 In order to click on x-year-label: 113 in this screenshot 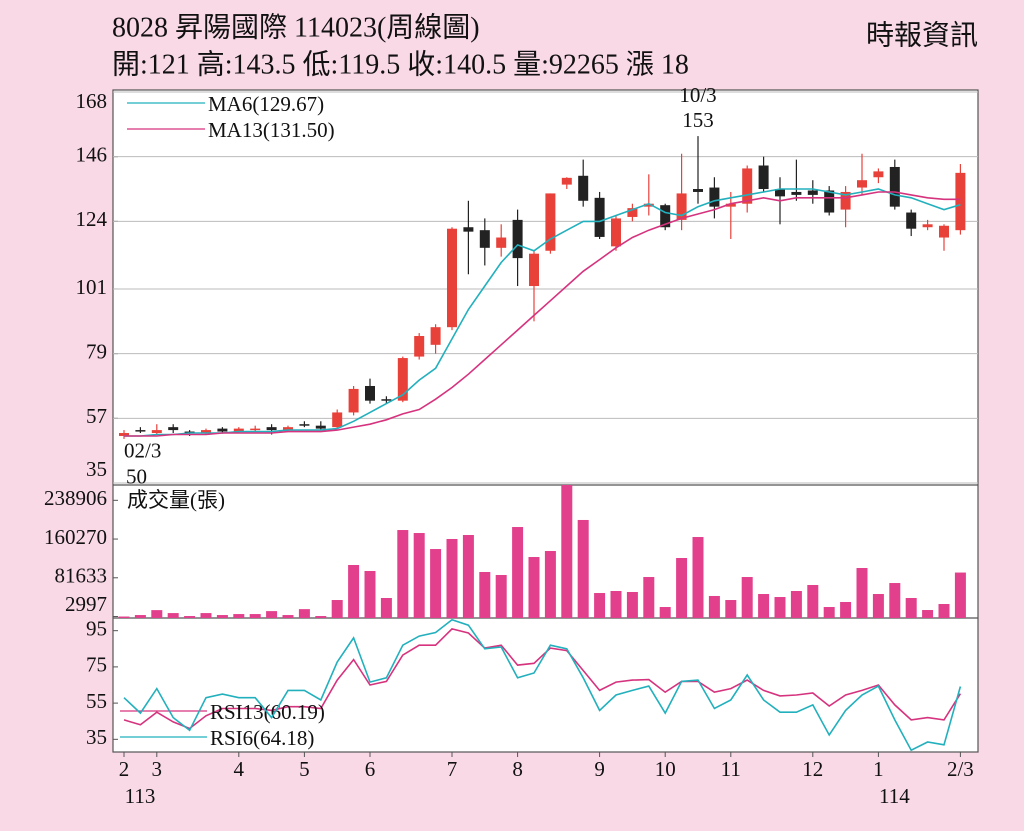, I will do `click(140, 796)`.